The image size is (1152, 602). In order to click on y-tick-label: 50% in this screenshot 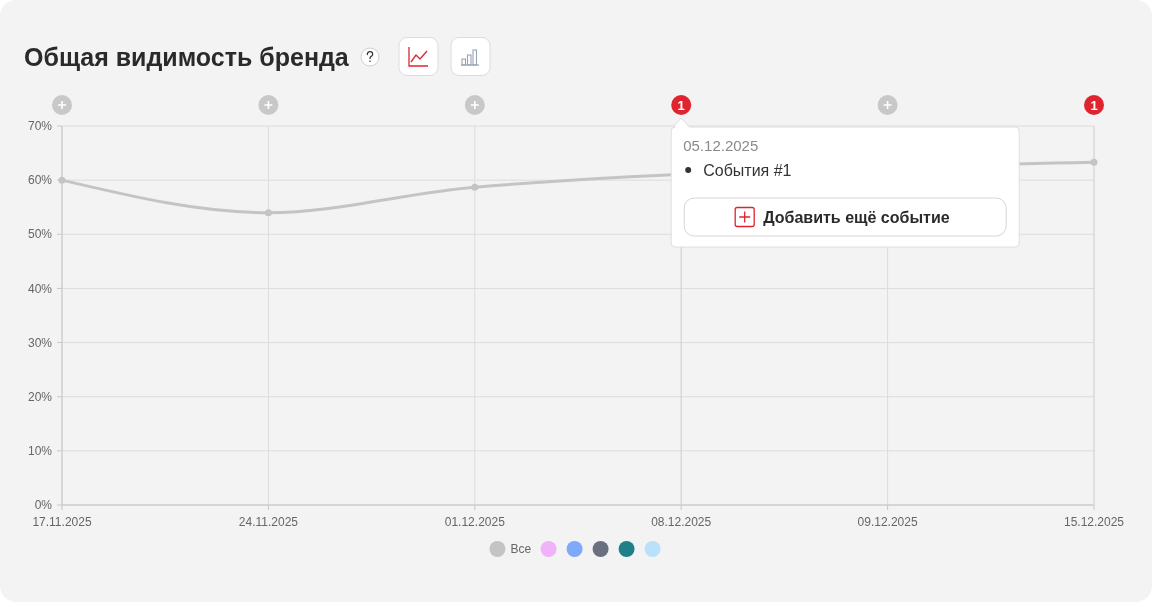, I will do `click(40, 234)`.